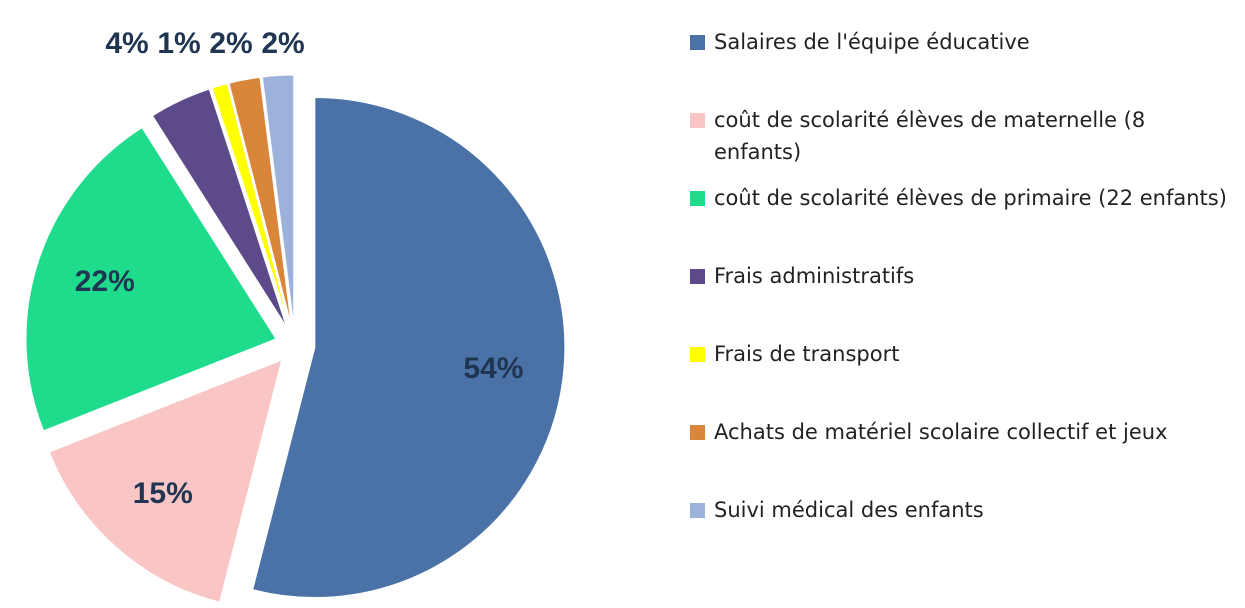  What do you see at coordinates (960, 276) in the screenshot?
I see `legend-item: Frais administratifs` at bounding box center [960, 276].